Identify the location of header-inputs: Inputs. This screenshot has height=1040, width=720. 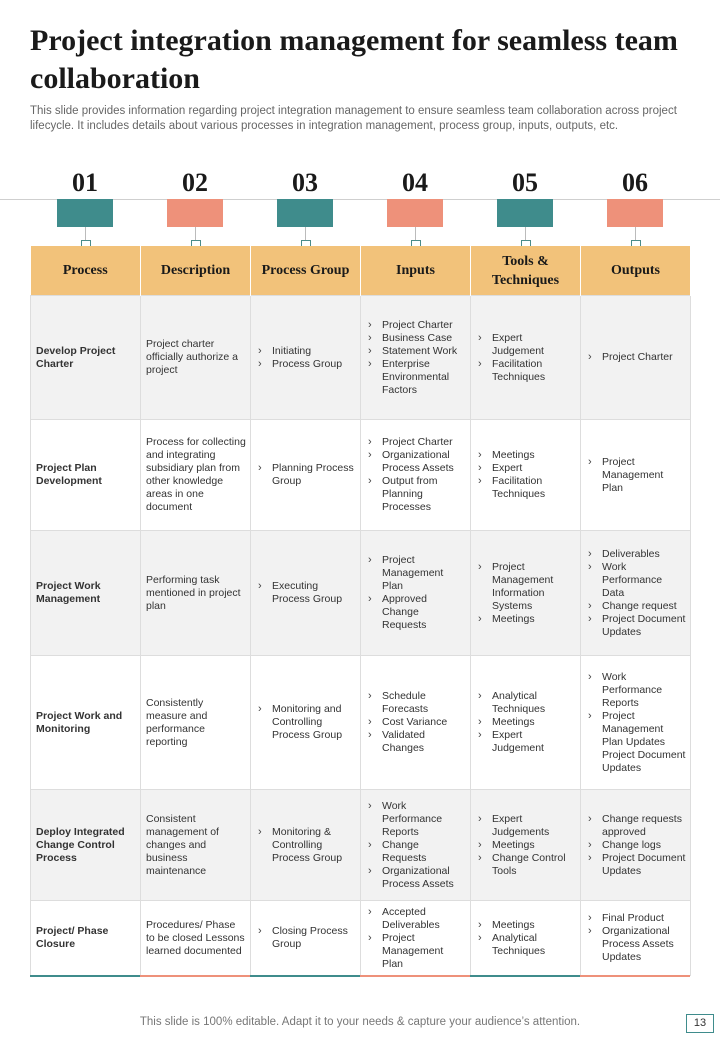
(415, 271).